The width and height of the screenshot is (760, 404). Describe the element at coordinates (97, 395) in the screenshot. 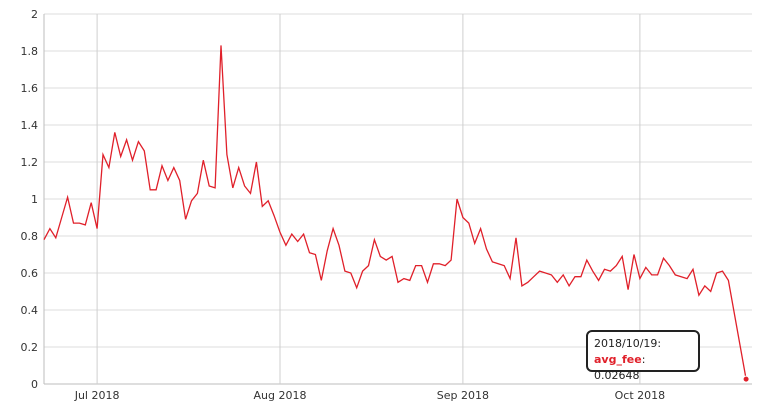

I see `x-tick-label: Jul 2018` at that location.